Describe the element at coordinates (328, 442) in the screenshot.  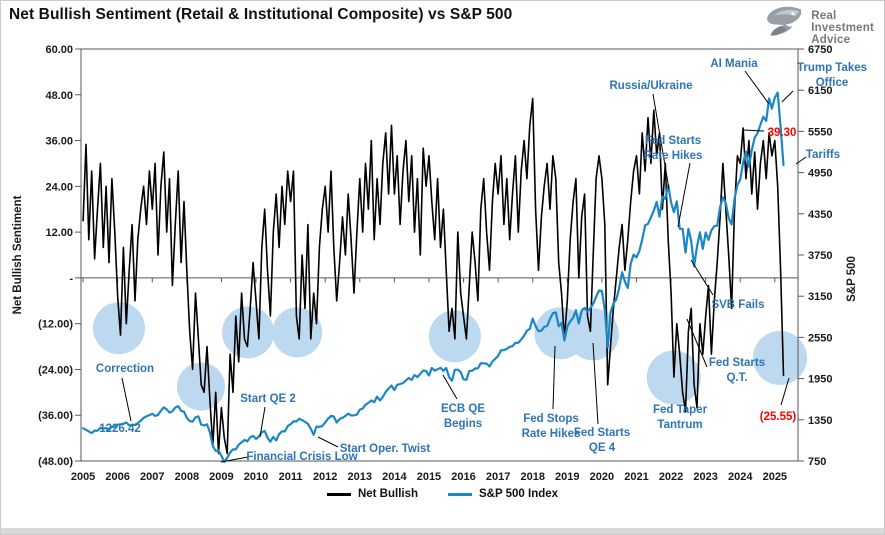
I see `annotation-leader-start-oper-twist` at that location.